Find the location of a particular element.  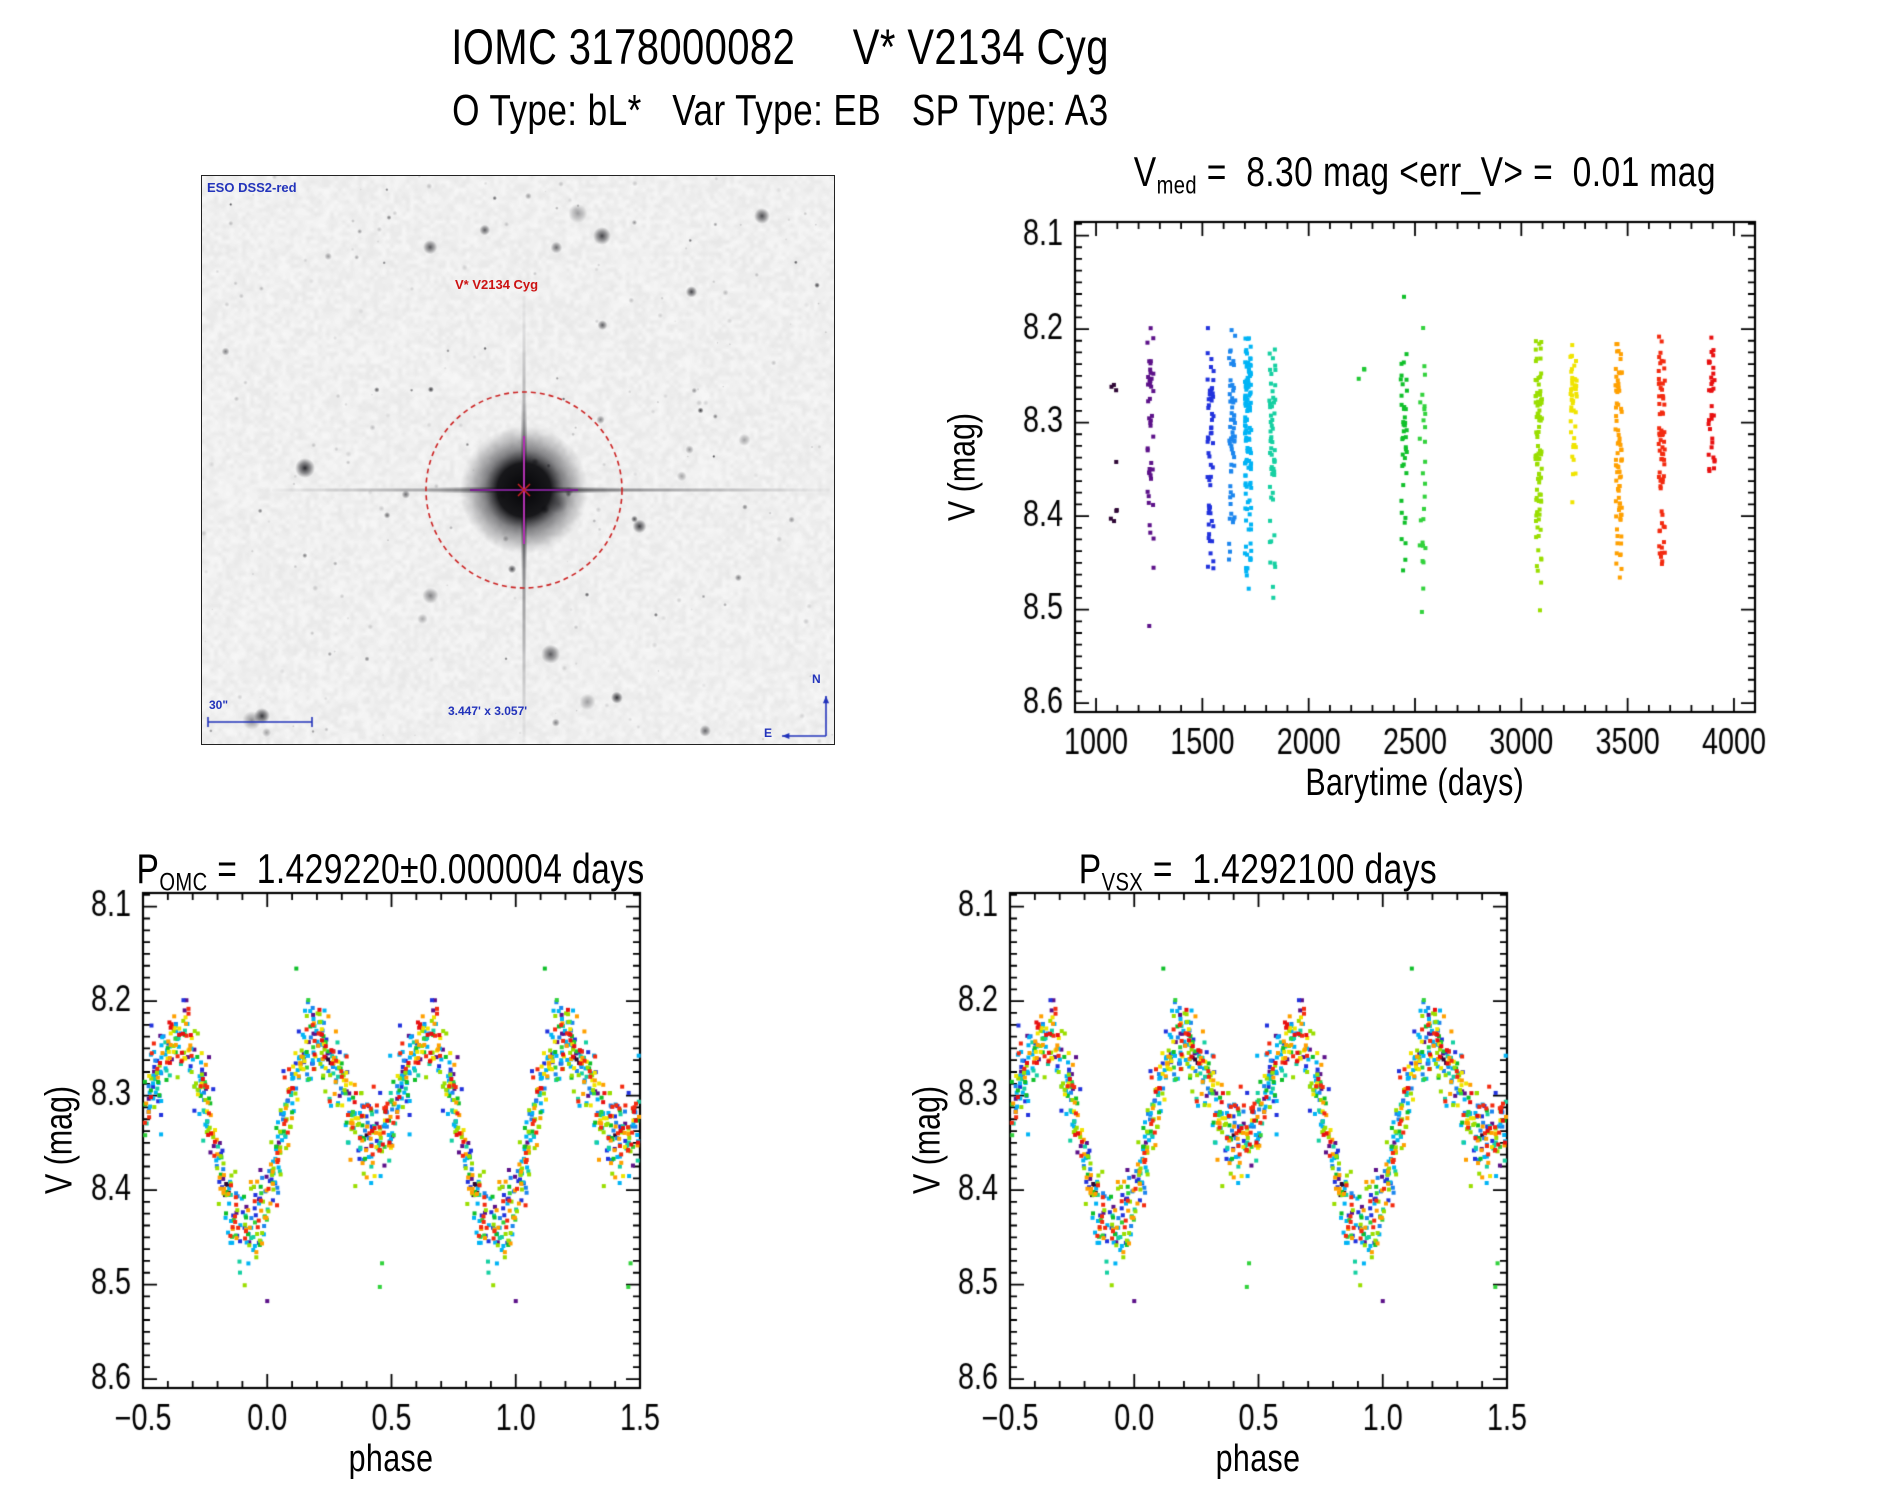

vsx-plot-title: PVSX = 1.4292100 days is located at coordinates (1258, 871).